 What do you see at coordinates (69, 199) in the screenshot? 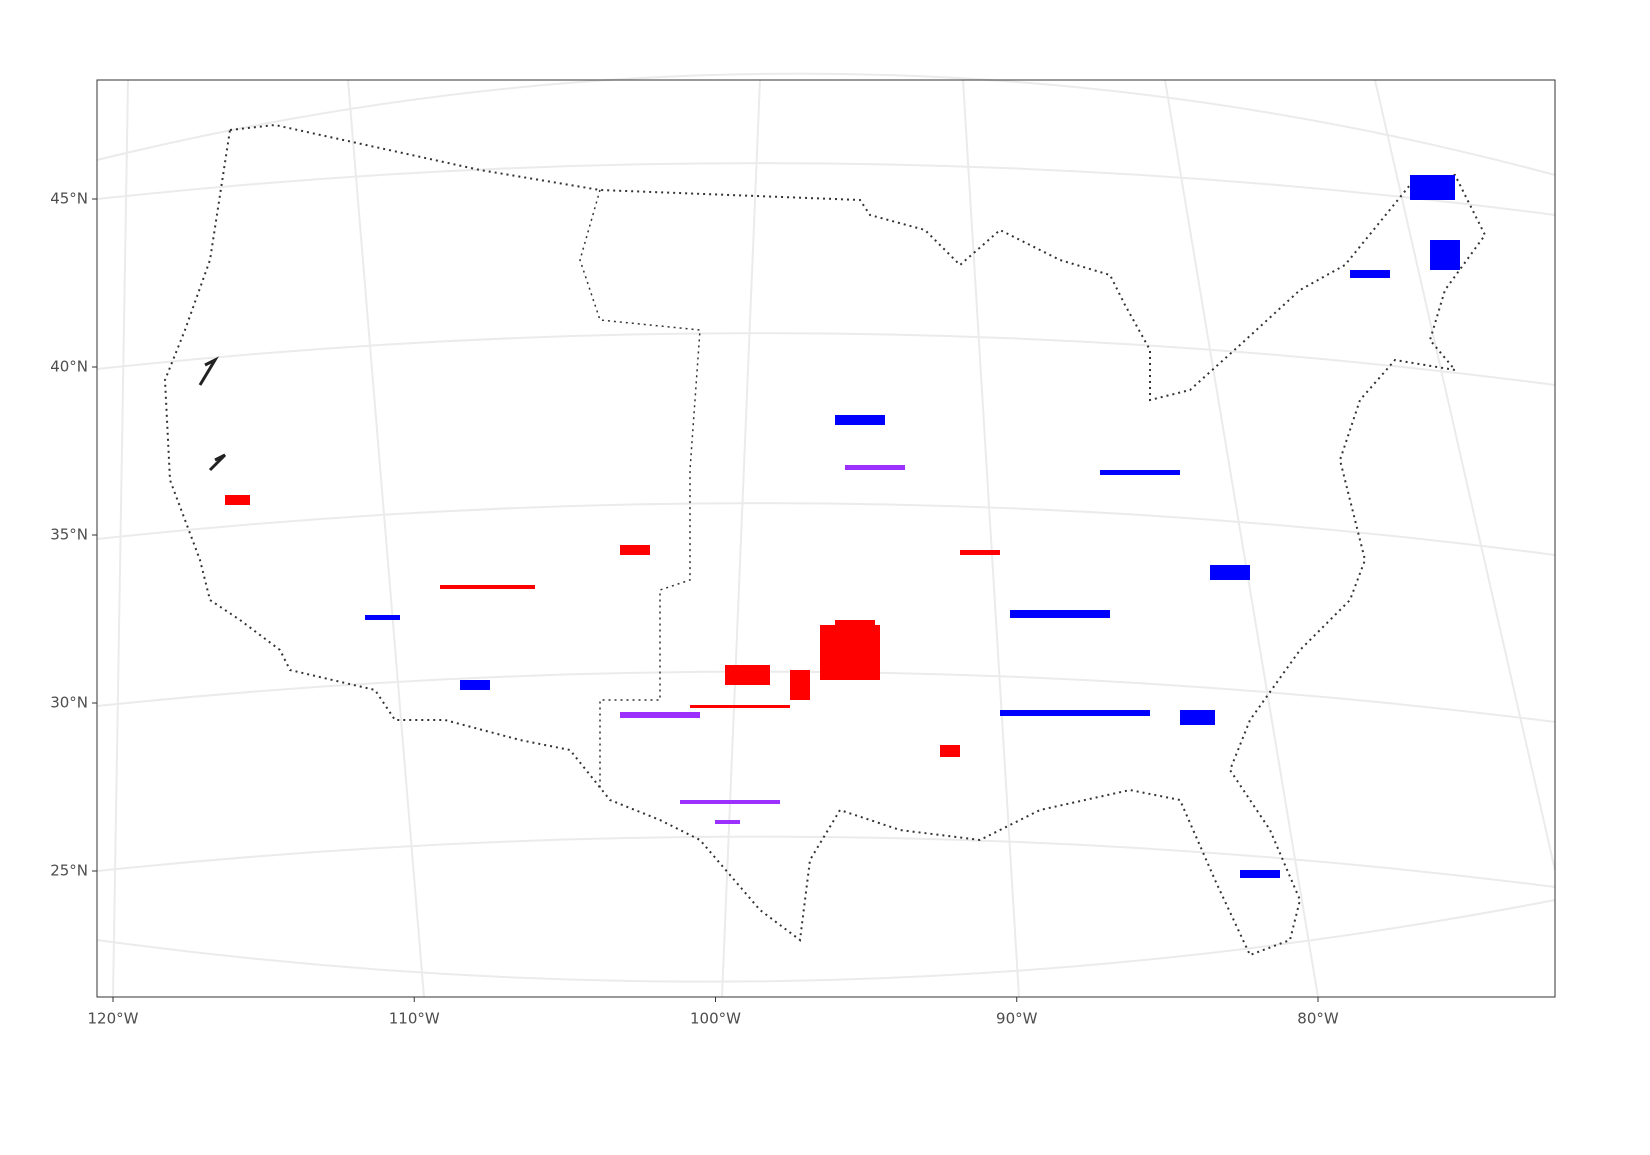
I see `y-tick-label: 45°N` at bounding box center [69, 199].